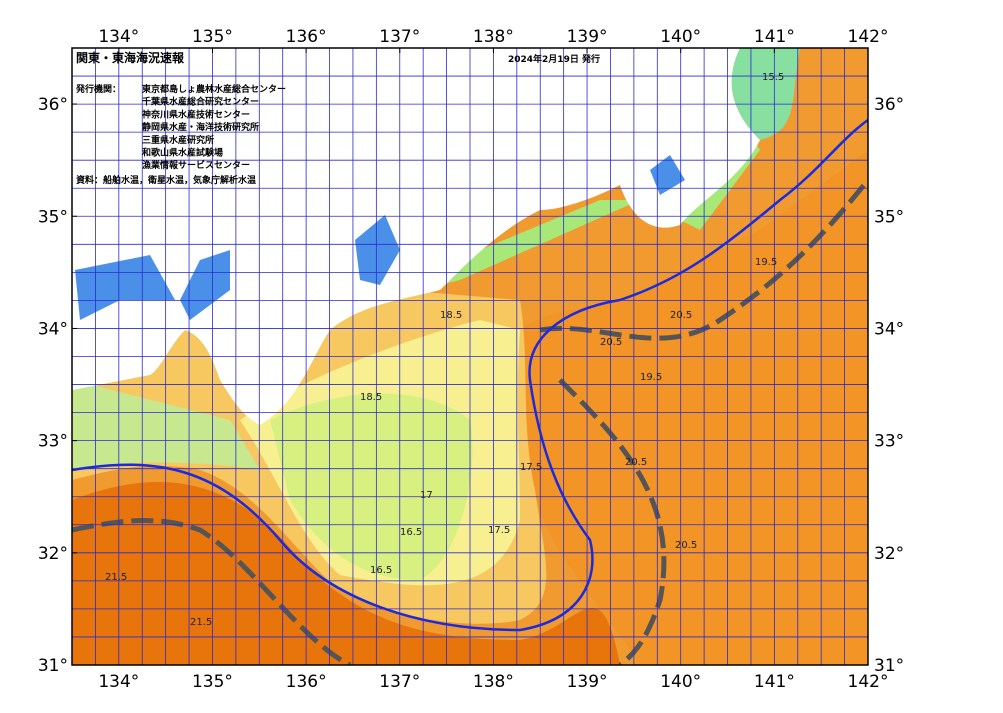 This screenshot has width=1003, height=713. What do you see at coordinates (380, 237) in the screenshot?
I see `inner-bay` at bounding box center [380, 237].